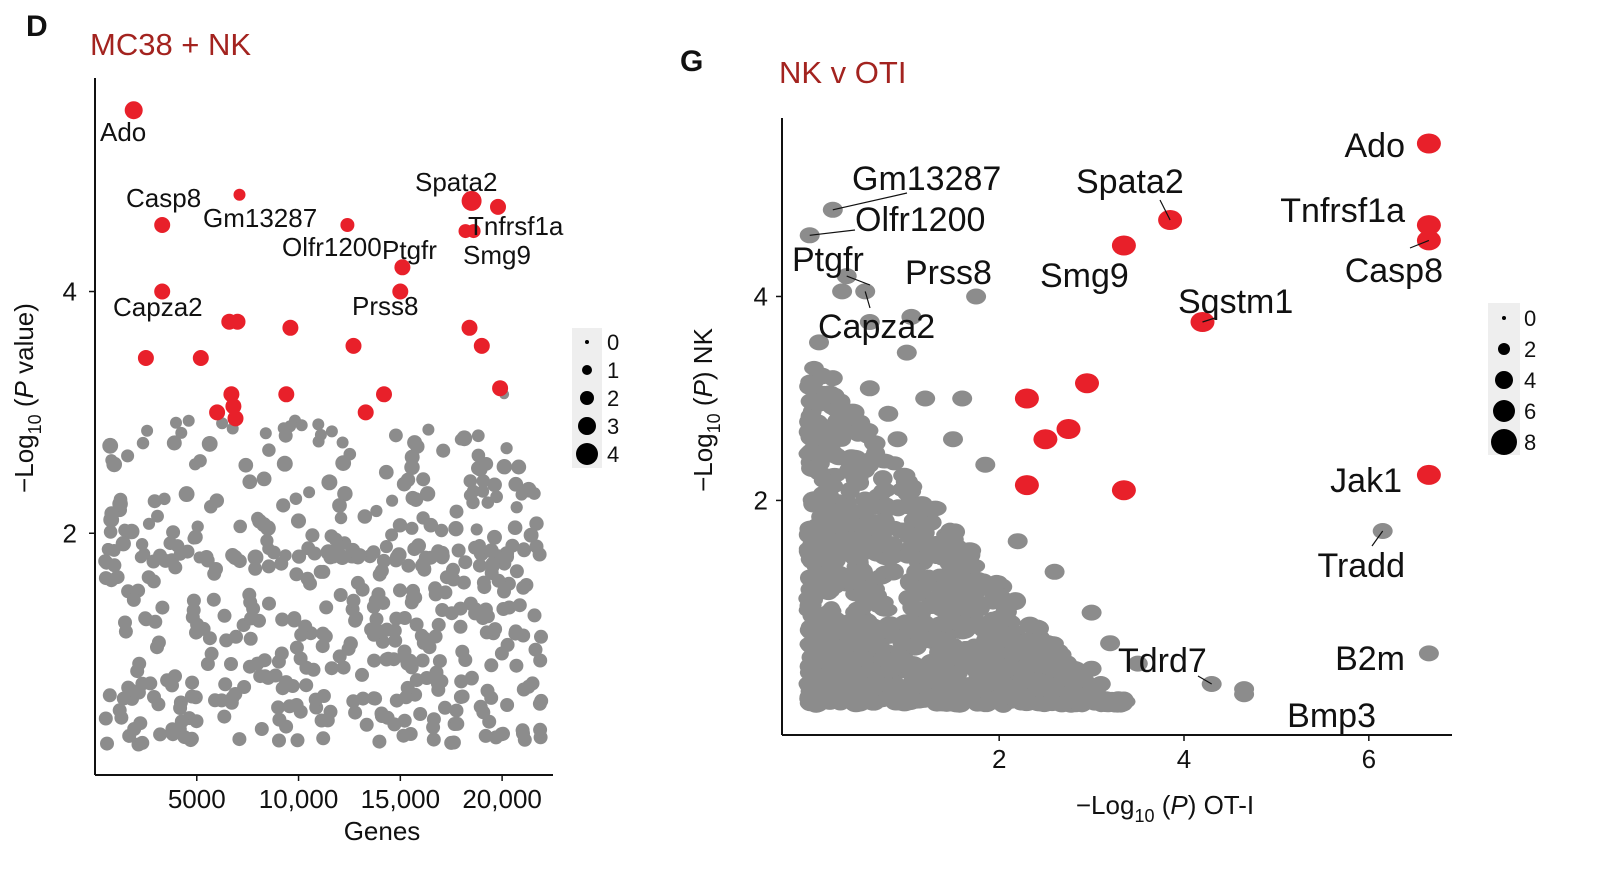  Describe the element at coordinates (613, 342) in the screenshot. I see `legend-key-label: 0` at that location.